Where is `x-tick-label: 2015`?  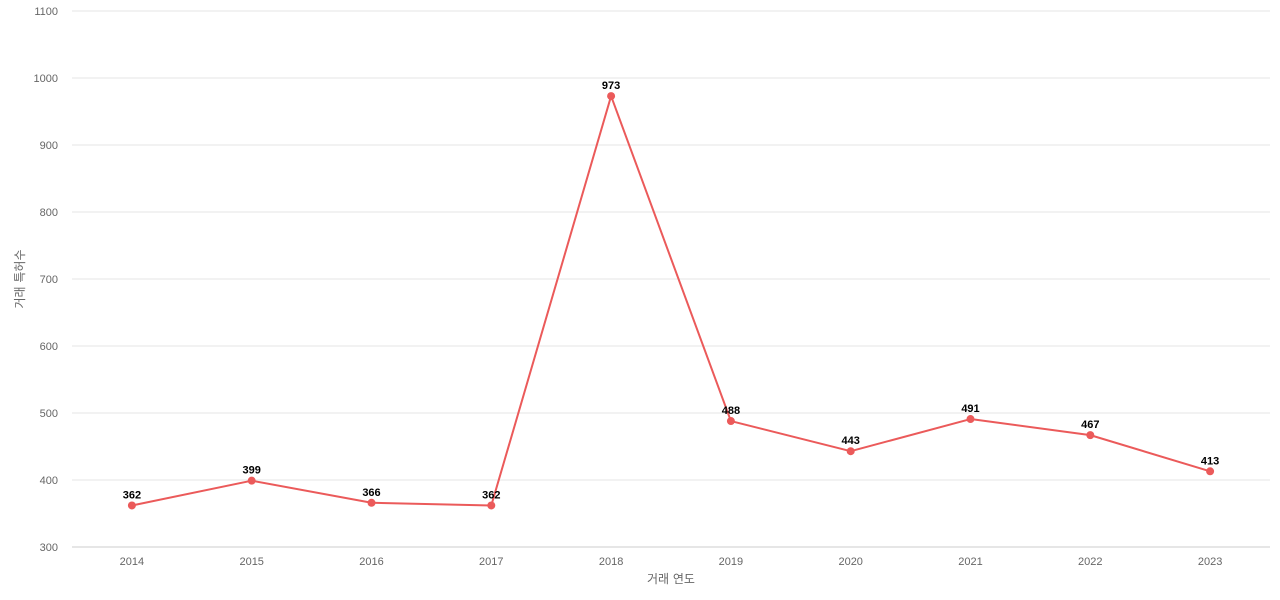 x-tick-label: 2015 is located at coordinates (251, 562).